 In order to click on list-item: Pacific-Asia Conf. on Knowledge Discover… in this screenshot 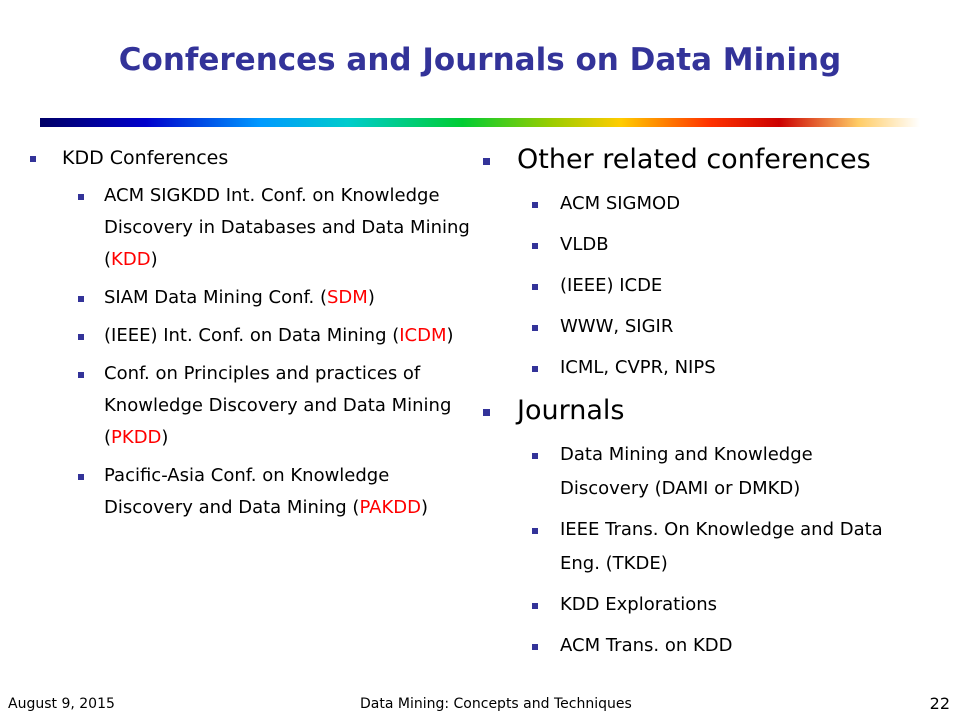, I will do `click(276, 492)`.